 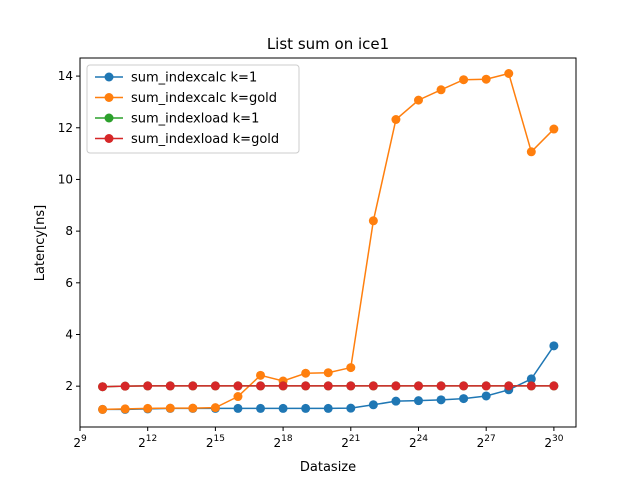 What do you see at coordinates (328, 467) in the screenshot?
I see `x-axis-label: Datasize` at bounding box center [328, 467].